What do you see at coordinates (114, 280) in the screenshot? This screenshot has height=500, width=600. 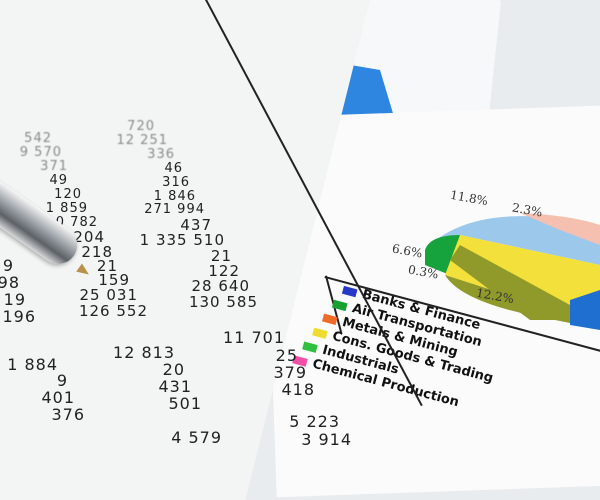 I see `table-cell: 159` at bounding box center [114, 280].